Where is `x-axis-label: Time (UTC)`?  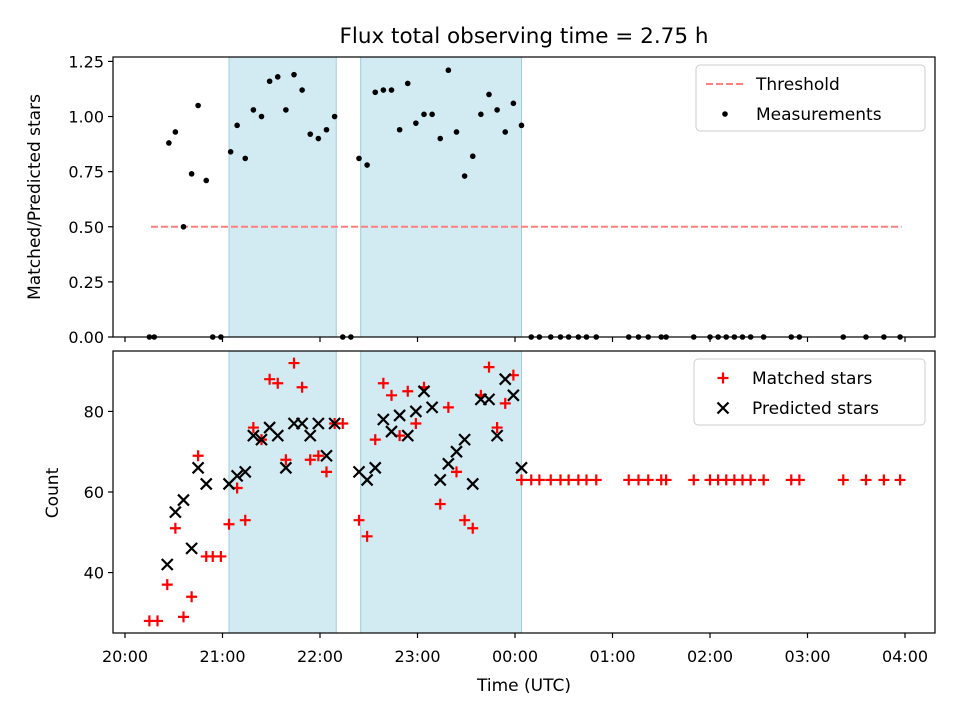 x-axis-label: Time (UTC) is located at coordinates (523, 686).